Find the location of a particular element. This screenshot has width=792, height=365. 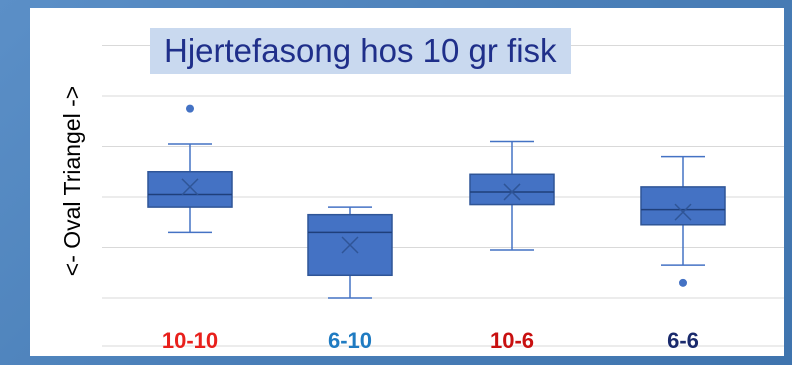

category-label-10-6: 10-6 is located at coordinates (512, 340).